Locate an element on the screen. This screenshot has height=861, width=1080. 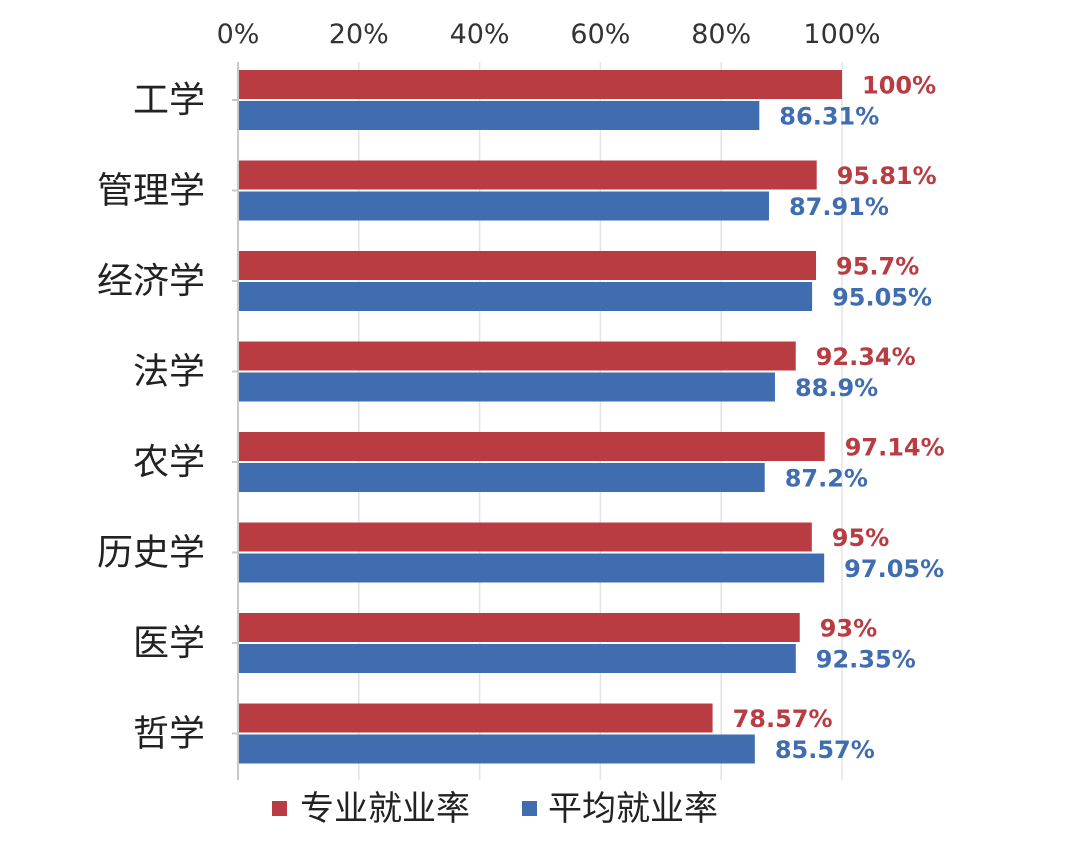
data-label: 93% is located at coordinates (848, 629).